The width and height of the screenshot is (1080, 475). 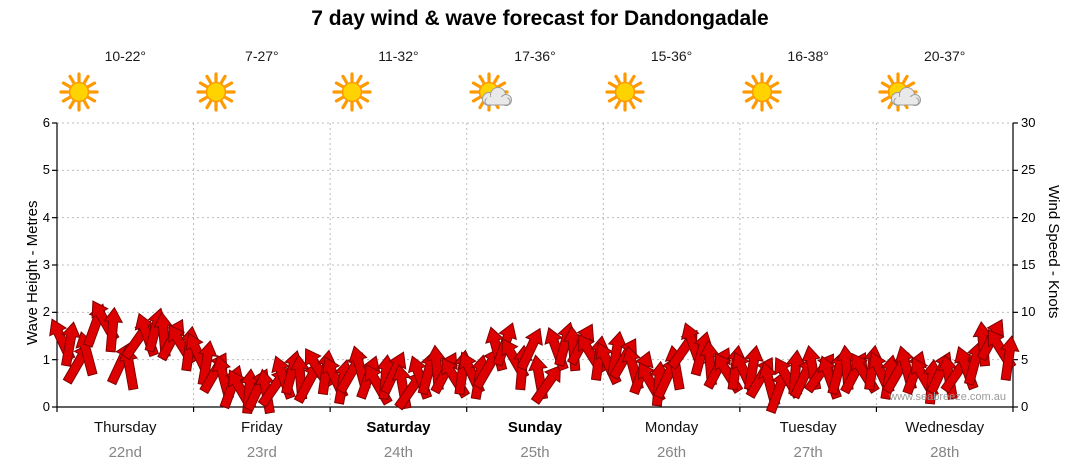 What do you see at coordinates (808, 452) in the screenshot?
I see `date-label: 27th` at bounding box center [808, 452].